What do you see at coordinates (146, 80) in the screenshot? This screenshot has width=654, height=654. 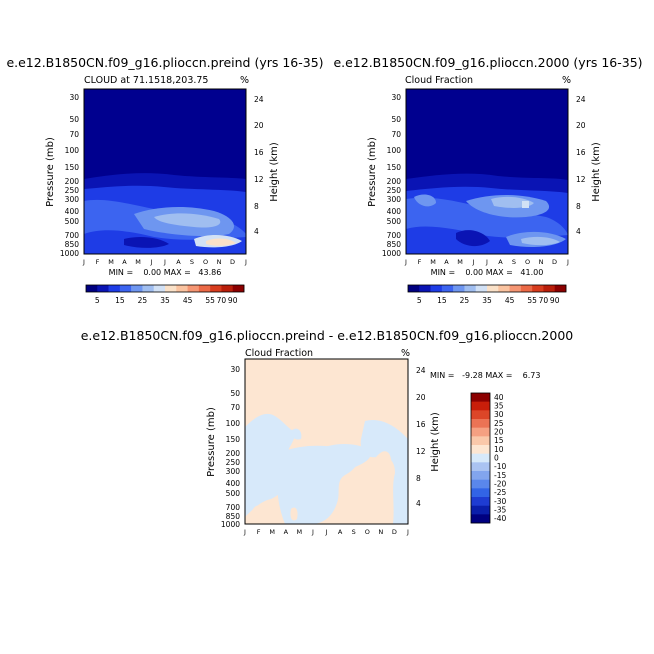 I see `panel-preind-subtitle: CLOUD at 71.1518,203.75` at bounding box center [146, 80].